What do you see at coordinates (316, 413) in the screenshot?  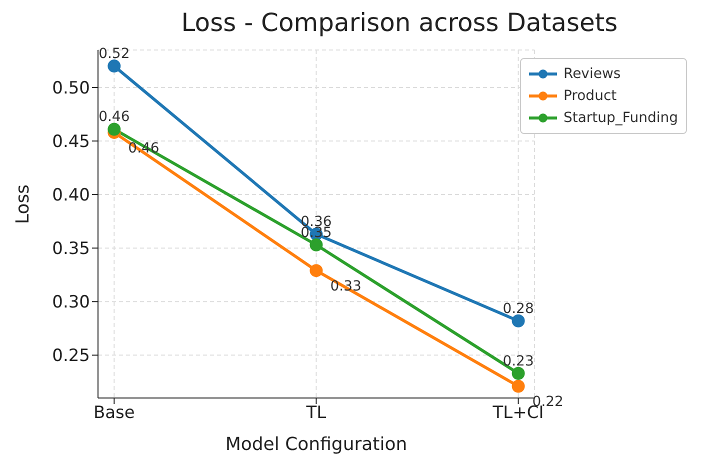 I see `x-tick-label: TL` at bounding box center [316, 413].